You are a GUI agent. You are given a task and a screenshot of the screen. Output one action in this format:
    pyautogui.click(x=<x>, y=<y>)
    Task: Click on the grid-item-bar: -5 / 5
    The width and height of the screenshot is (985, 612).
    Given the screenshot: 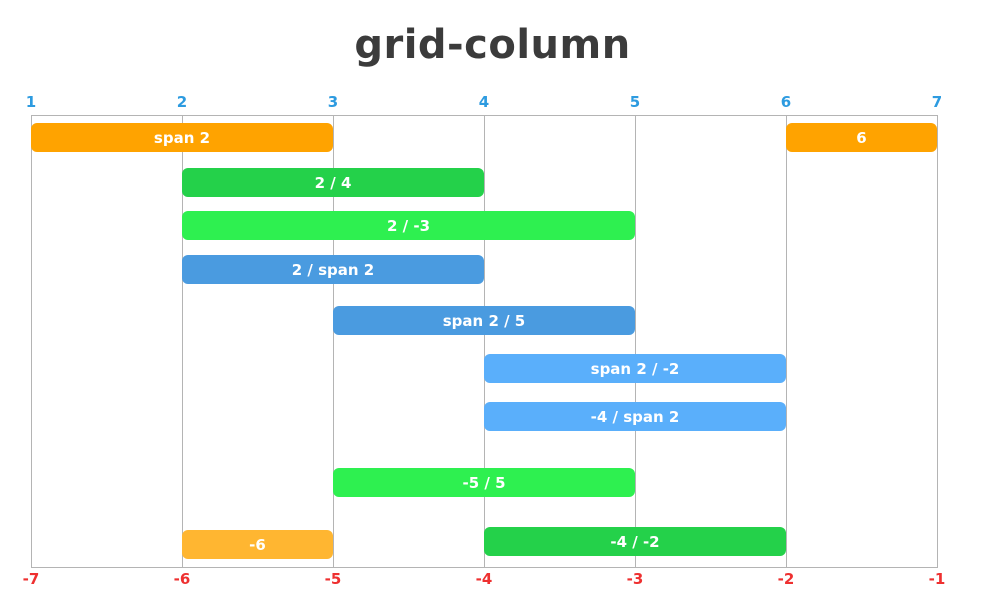 What is the action you would take?
    pyautogui.click(x=484, y=482)
    